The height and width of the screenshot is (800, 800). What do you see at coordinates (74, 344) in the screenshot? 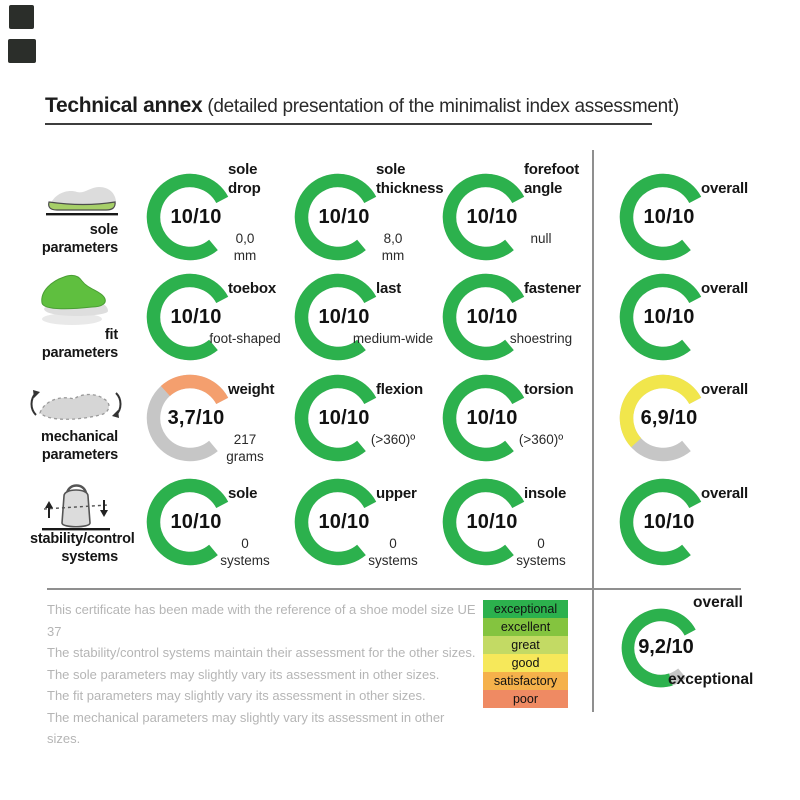
I see `row-label-fit-parameters: fit parameters` at bounding box center [74, 344].